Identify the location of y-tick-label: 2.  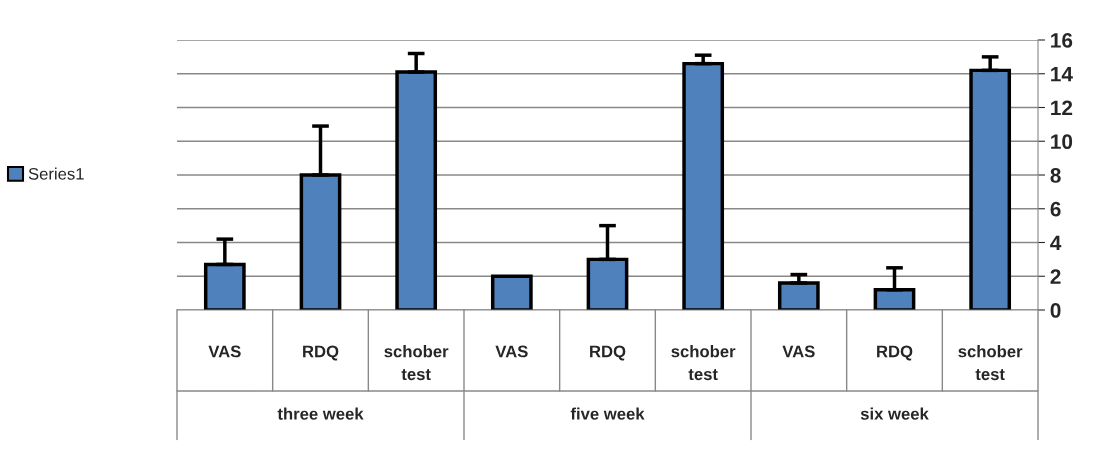
(1055, 276).